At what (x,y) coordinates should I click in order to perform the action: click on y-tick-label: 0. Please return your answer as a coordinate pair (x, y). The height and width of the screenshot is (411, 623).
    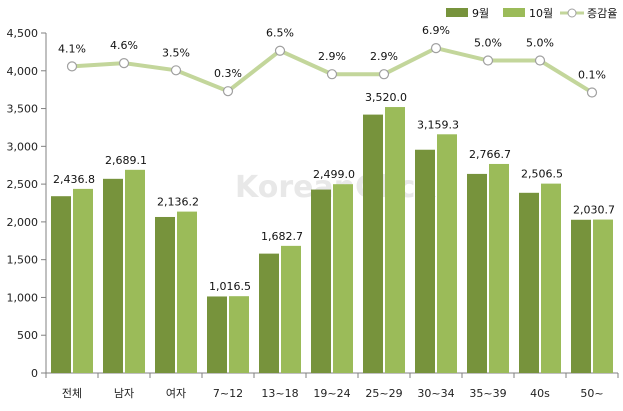
    Looking at the image, I should click on (34, 373).